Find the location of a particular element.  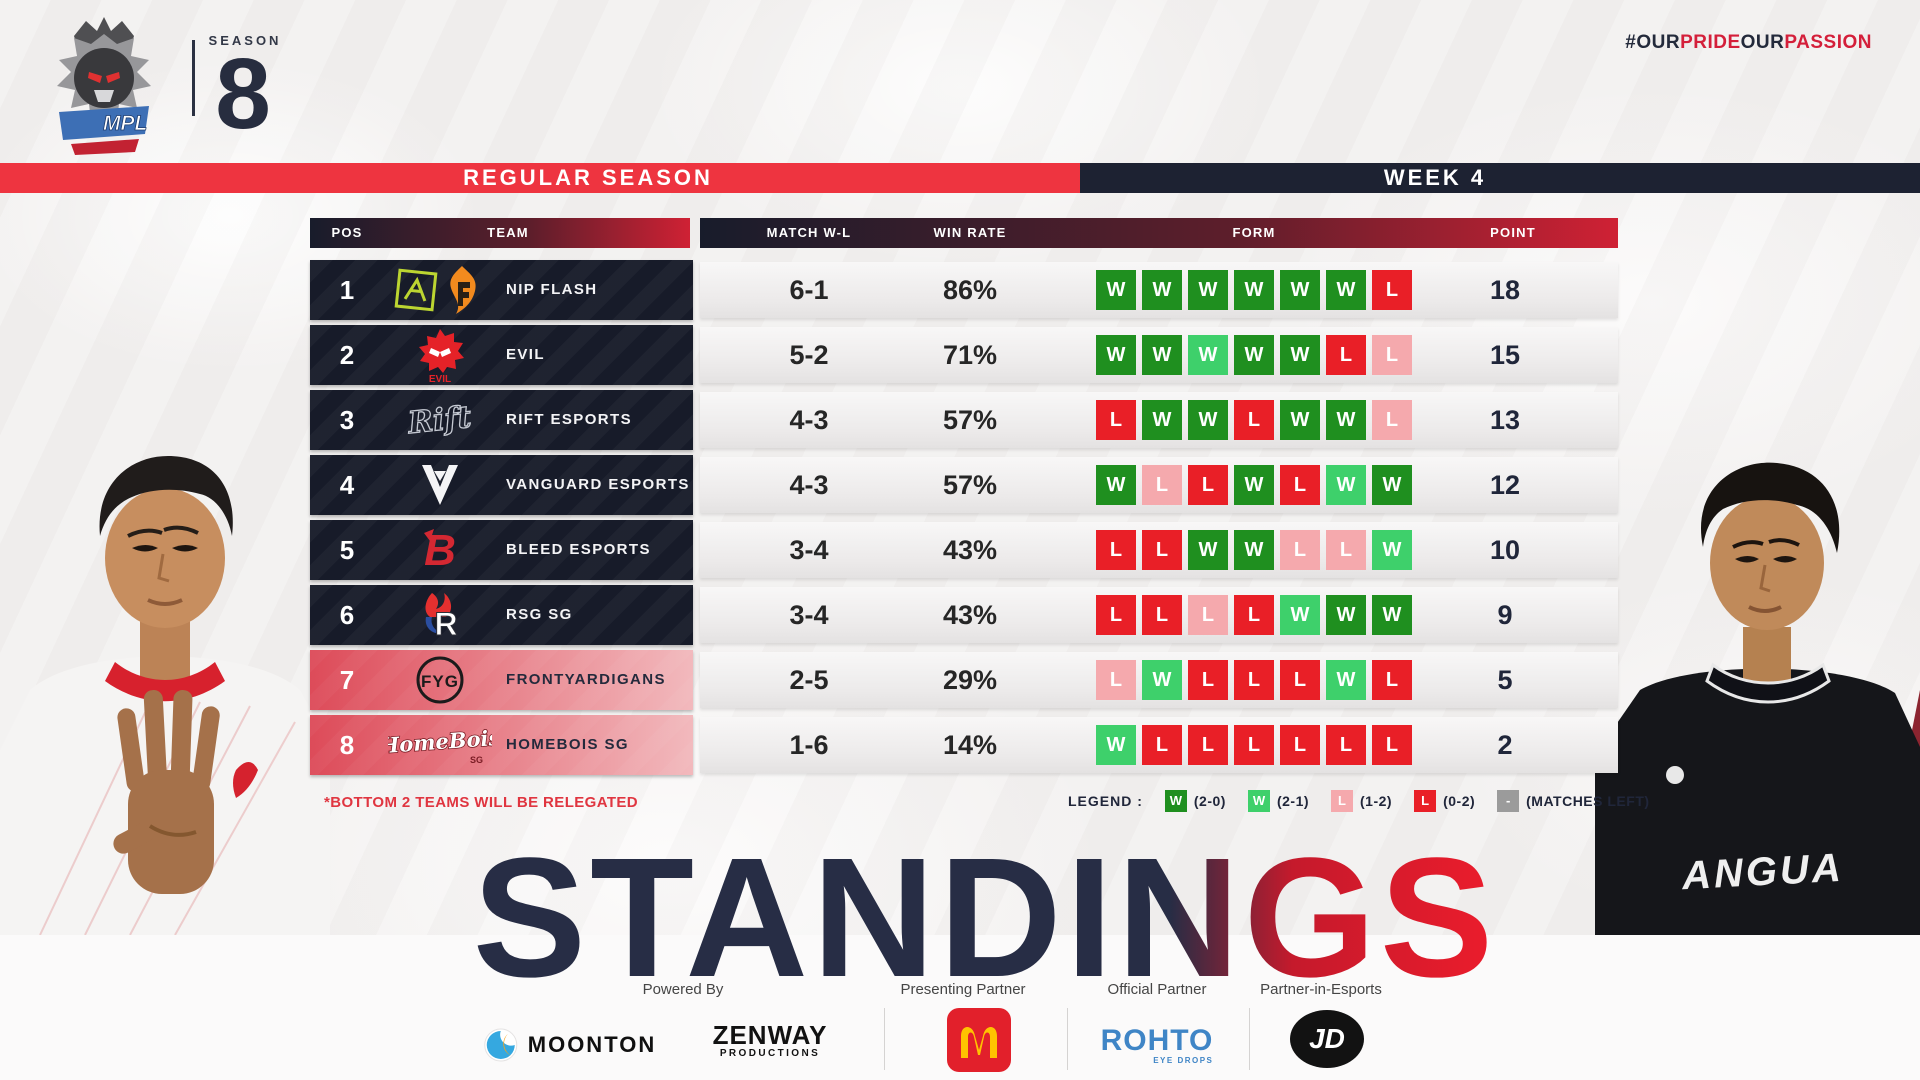

team-logo-icon: HomeBois SG is located at coordinates (440, 745).